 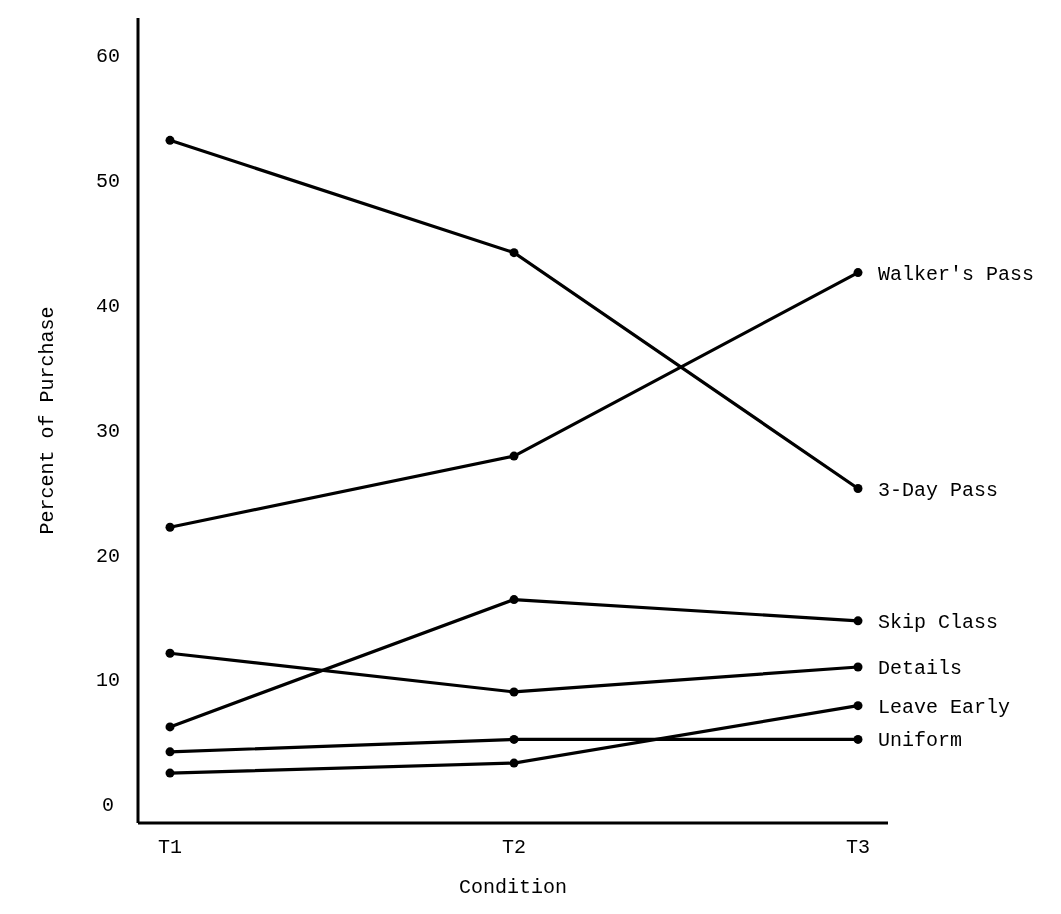 What do you see at coordinates (108, 681) in the screenshot?
I see `y-tick-label: 10` at bounding box center [108, 681].